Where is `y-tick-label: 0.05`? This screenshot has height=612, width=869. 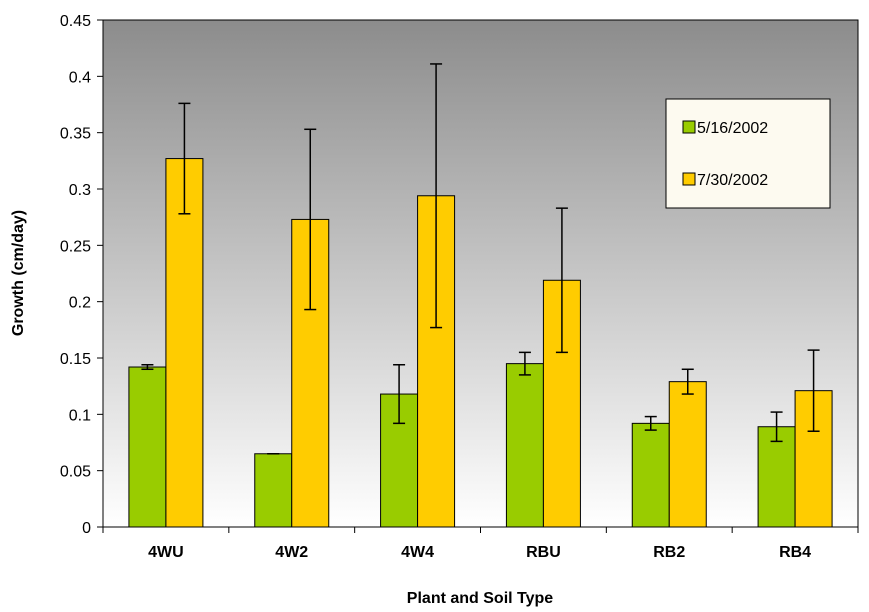
y-tick-label: 0.05 is located at coordinates (75, 472).